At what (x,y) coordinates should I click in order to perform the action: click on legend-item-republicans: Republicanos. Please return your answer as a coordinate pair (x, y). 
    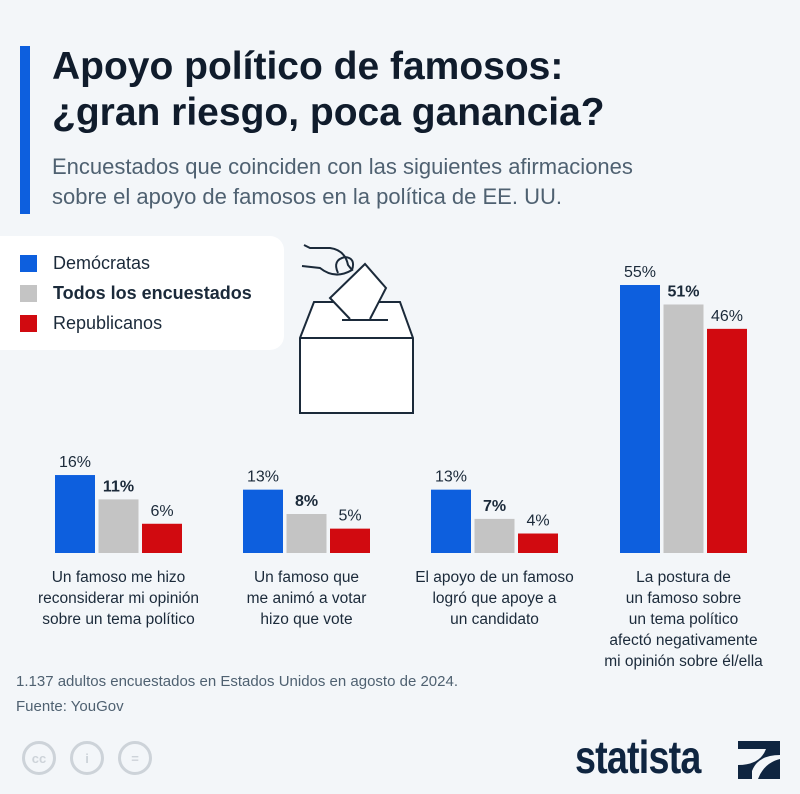
    Looking at the image, I should click on (91, 323).